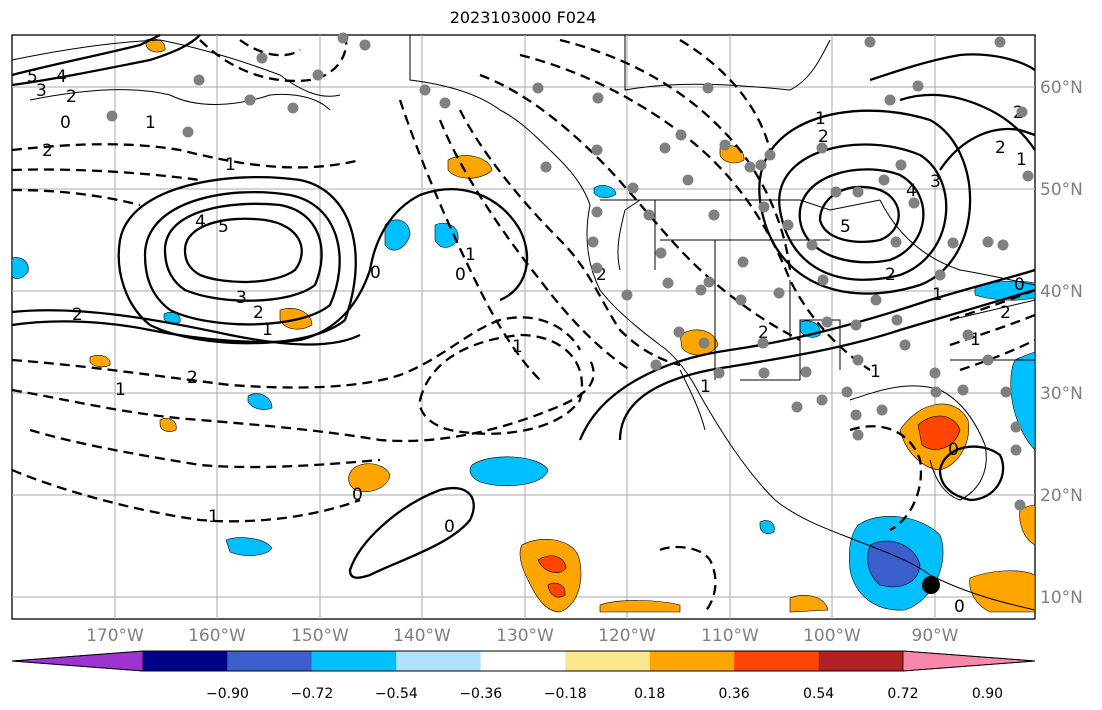 This screenshot has height=710, width=1102. Describe the element at coordinates (311, 694) in the screenshot. I see `colorbar-tick-label: −0.72` at that location.